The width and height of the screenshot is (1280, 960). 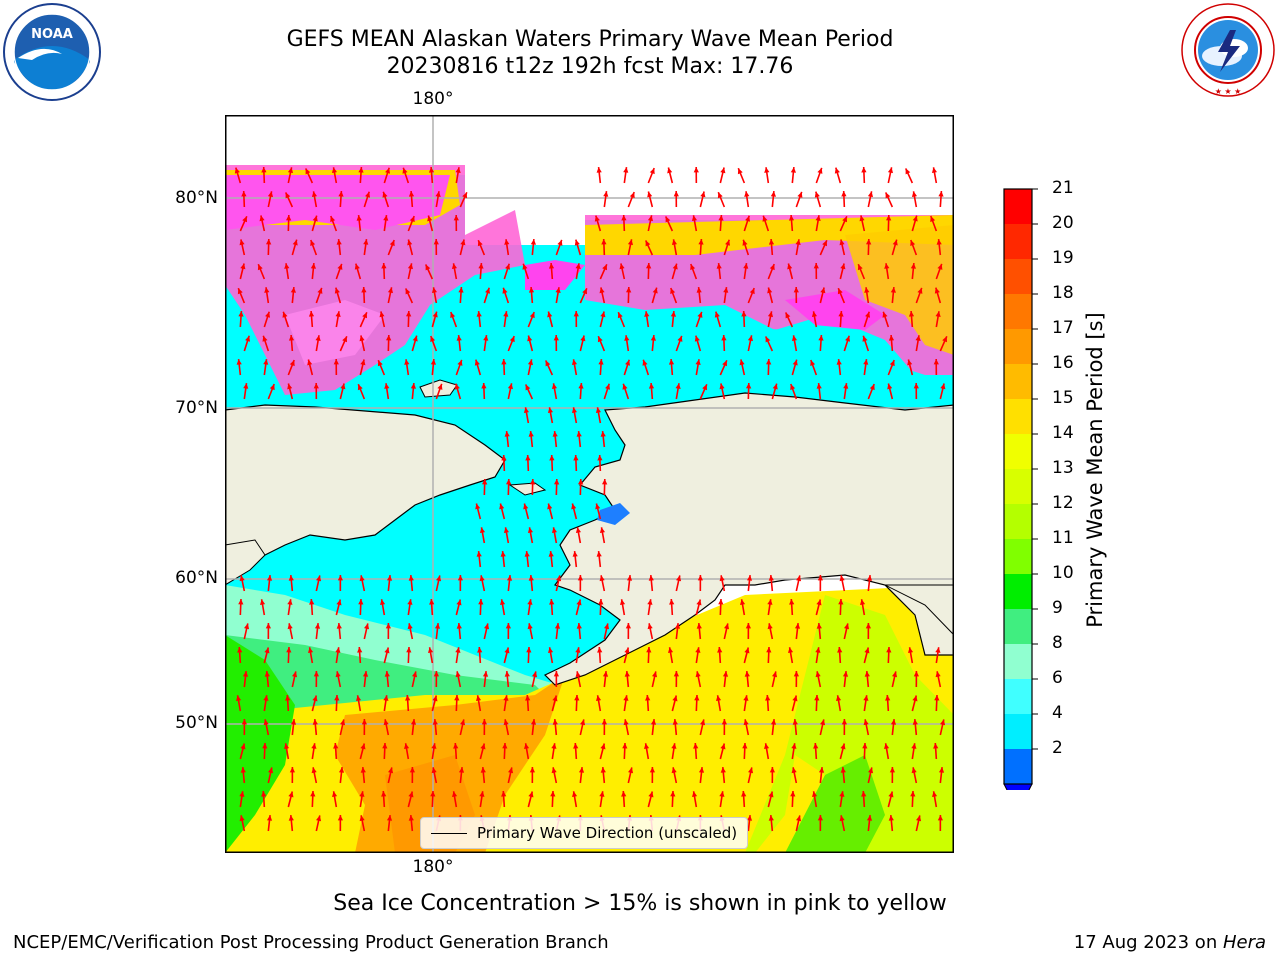 I want to click on colorbar-tick-label: 8, so click(x=1057, y=643).